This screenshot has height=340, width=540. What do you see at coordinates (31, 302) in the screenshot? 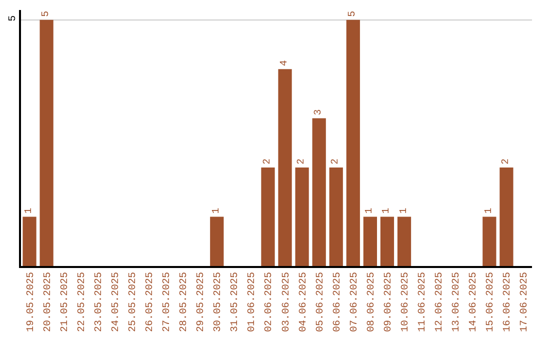
I see `x-tick-label: 19.05.2025` at bounding box center [31, 302].